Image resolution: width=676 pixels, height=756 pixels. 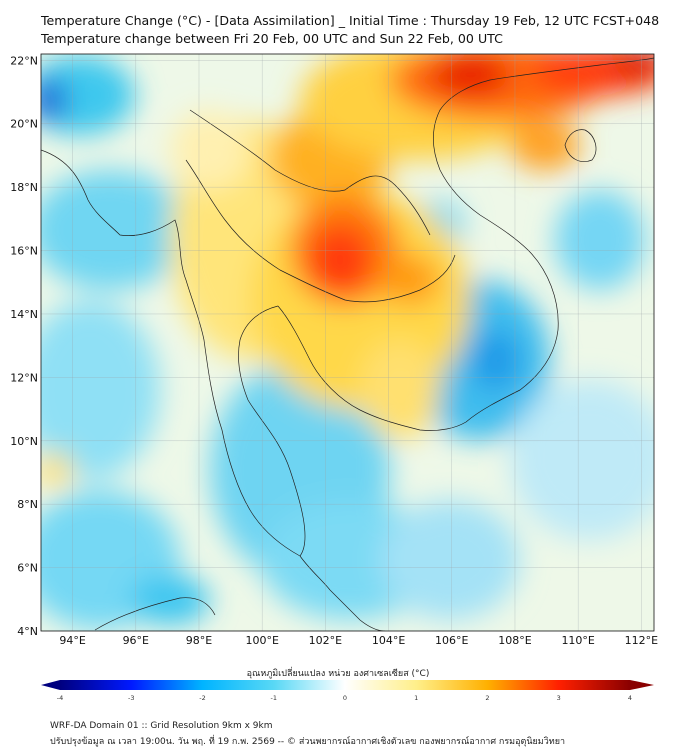 What do you see at coordinates (131, 698) in the screenshot?
I see `colorbar-tick: -3` at bounding box center [131, 698].